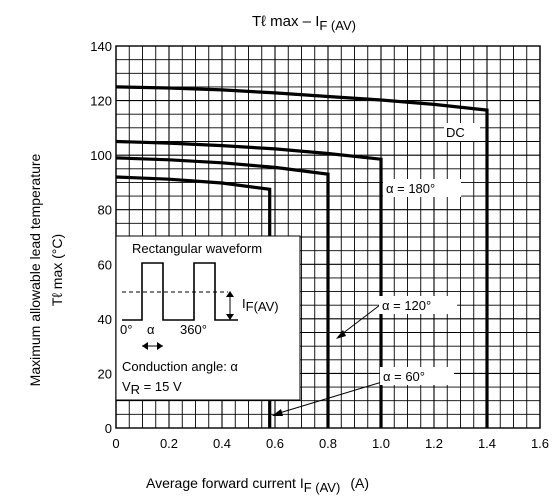 The width and height of the screenshot is (556, 502). What do you see at coordinates (404, 376) in the screenshot?
I see `annotation-alpha-60-label: α = 60°` at bounding box center [404, 376].